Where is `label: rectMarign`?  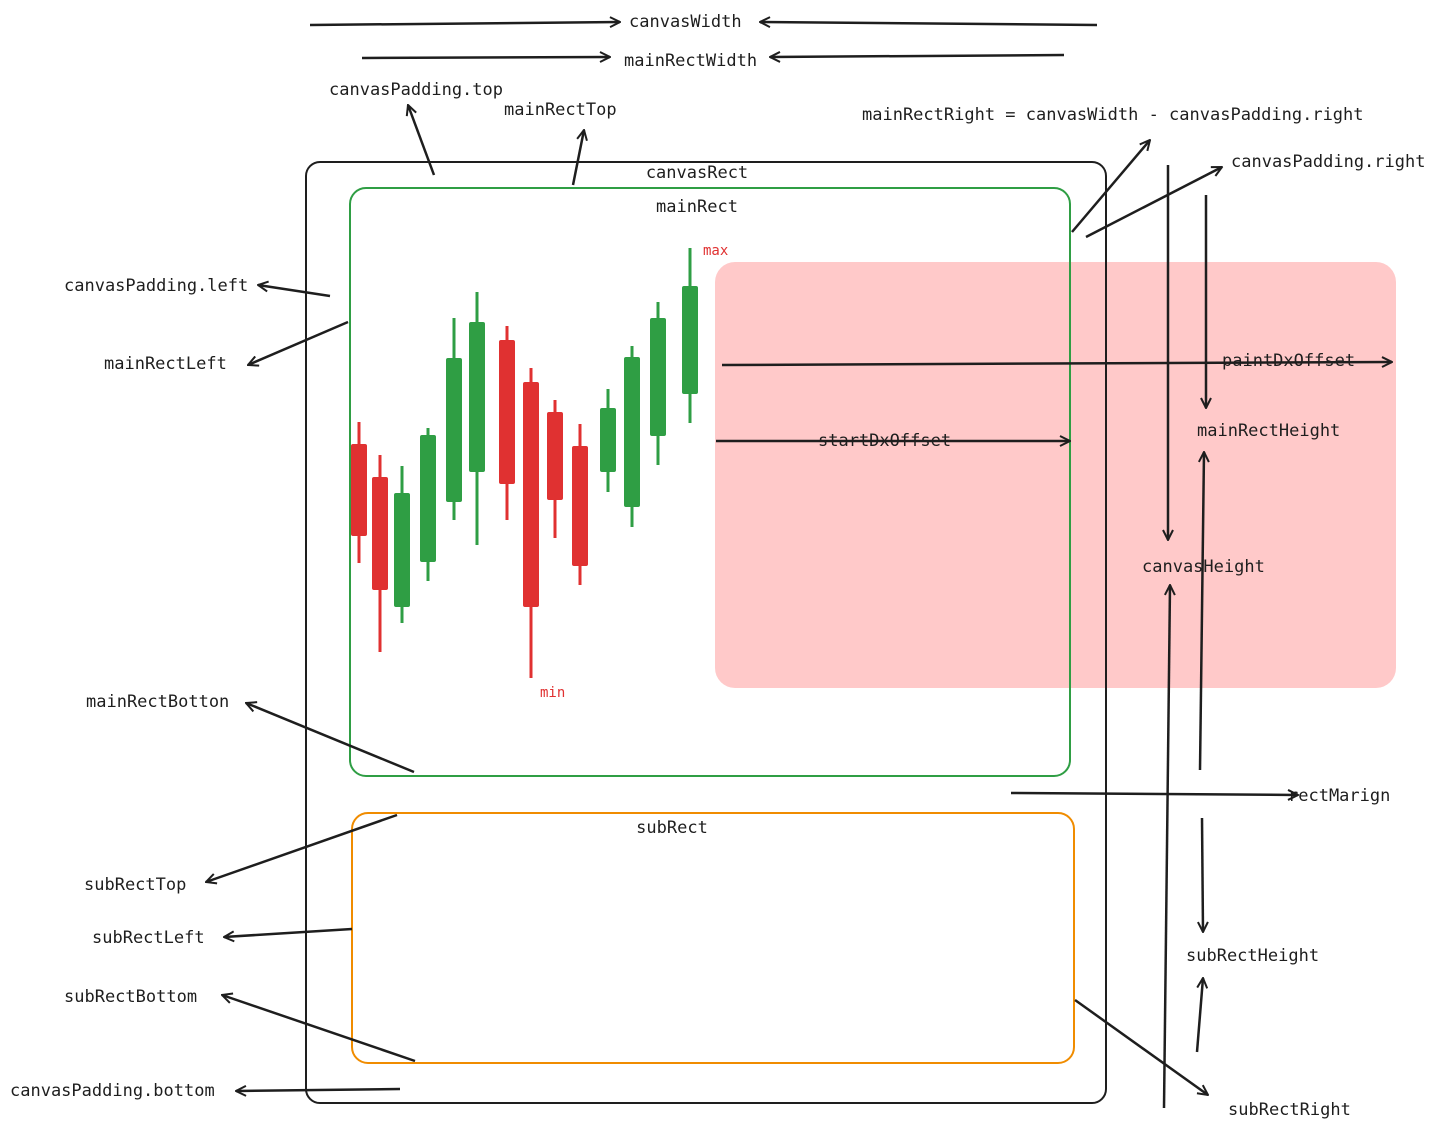 label: rectMarign is located at coordinates (1339, 796).